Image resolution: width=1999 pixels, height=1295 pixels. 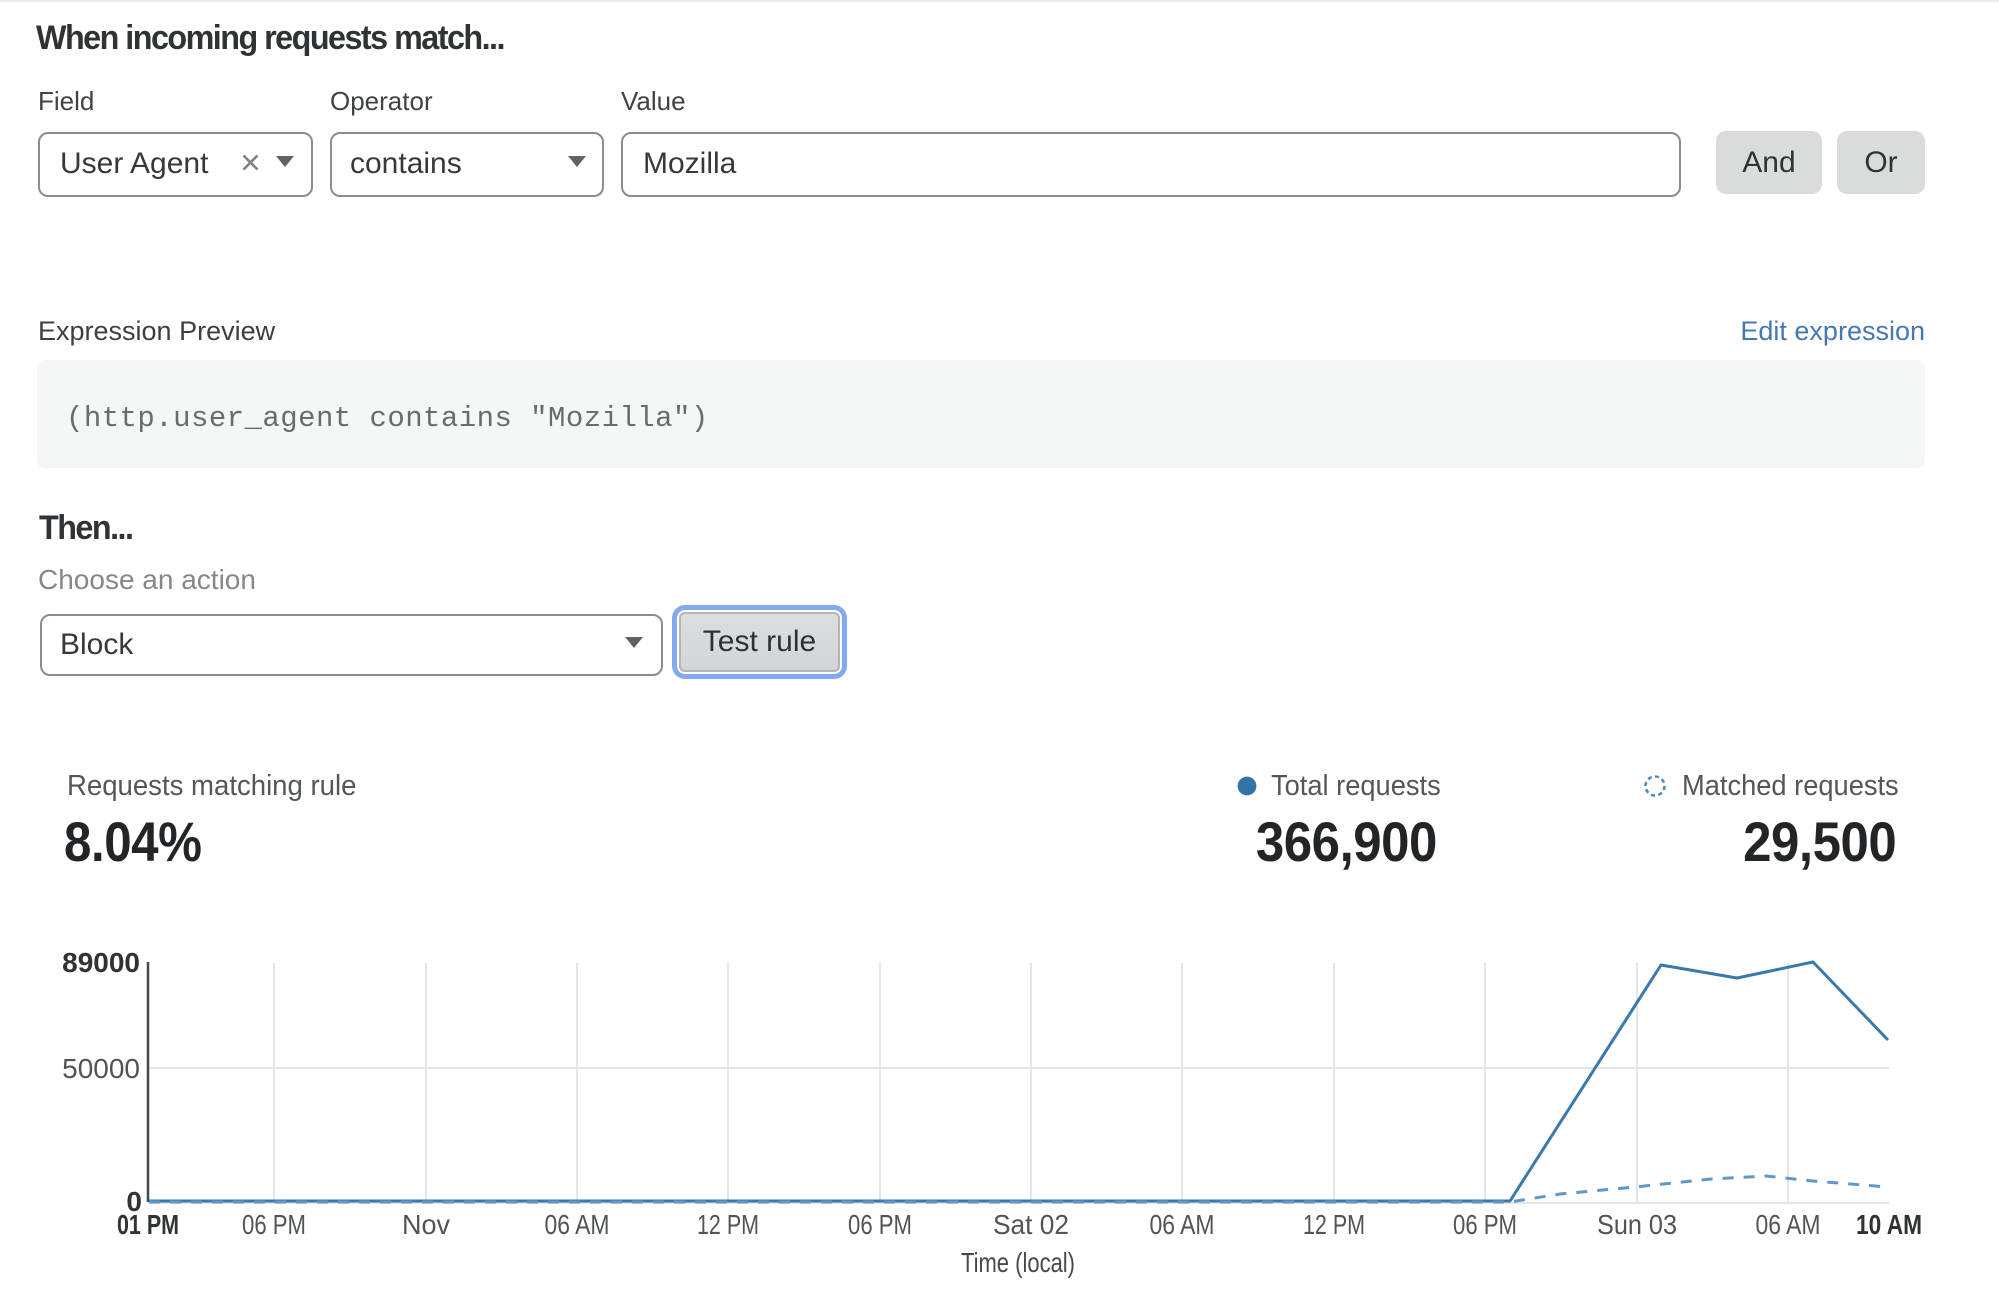 What do you see at coordinates (101, 962) in the screenshot?
I see `svg-text: 89000` at bounding box center [101, 962].